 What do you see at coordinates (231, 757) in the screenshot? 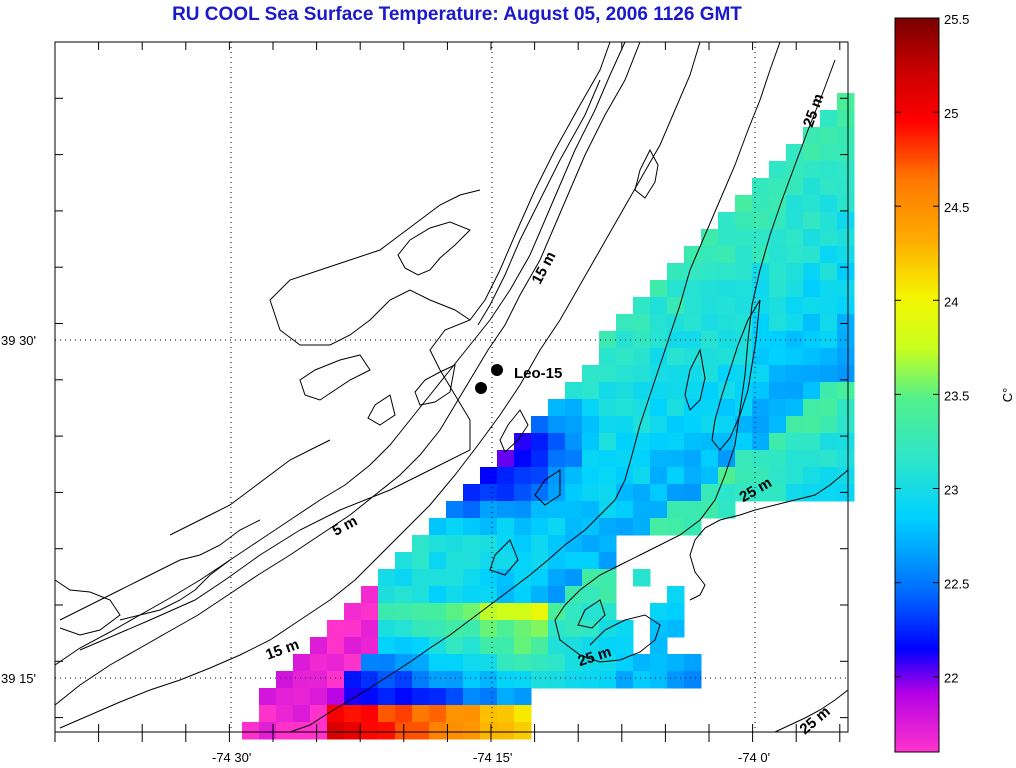
I see `x-tick-label: -74 30'` at bounding box center [231, 757].